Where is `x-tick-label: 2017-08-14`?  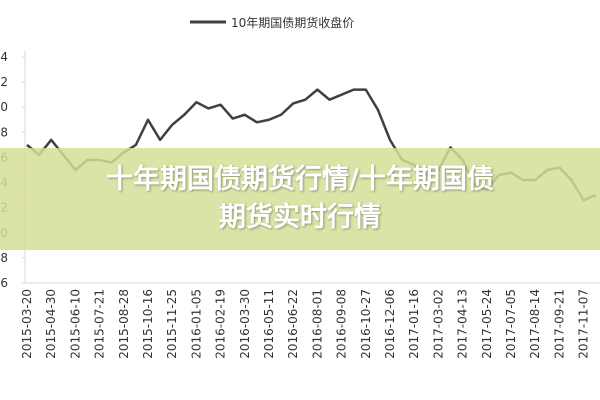 x-tick-label: 2017-08-14 is located at coordinates (535, 324).